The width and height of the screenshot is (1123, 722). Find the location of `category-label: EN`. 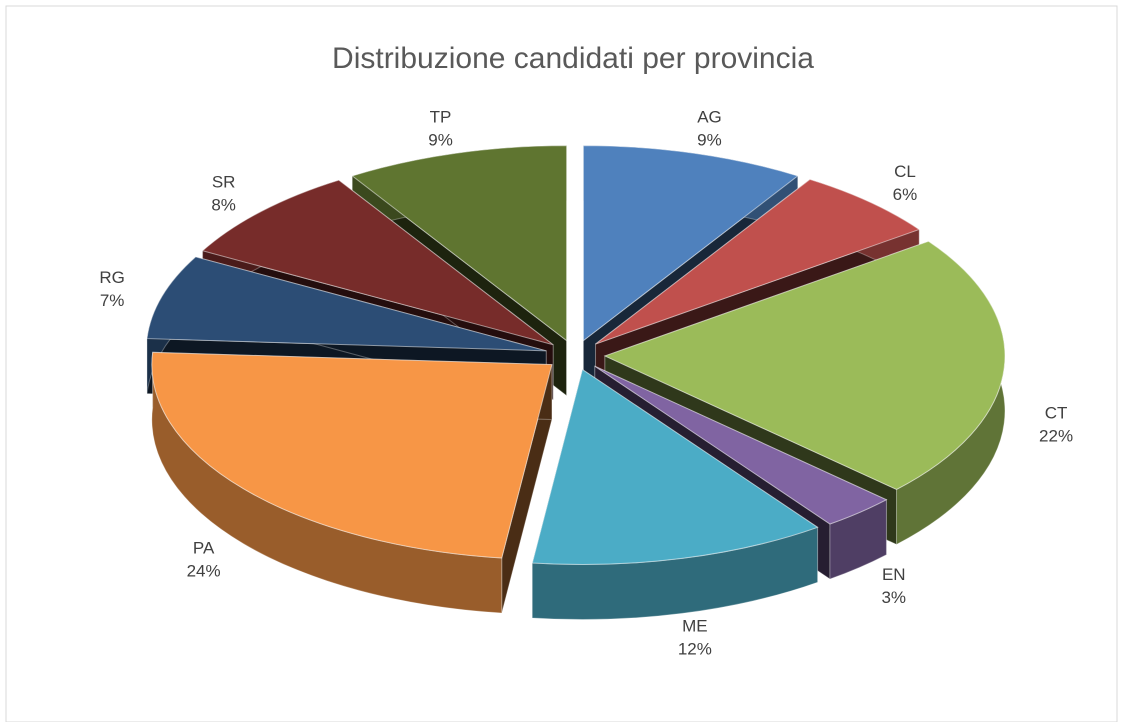

category-label: EN is located at coordinates (894, 574).